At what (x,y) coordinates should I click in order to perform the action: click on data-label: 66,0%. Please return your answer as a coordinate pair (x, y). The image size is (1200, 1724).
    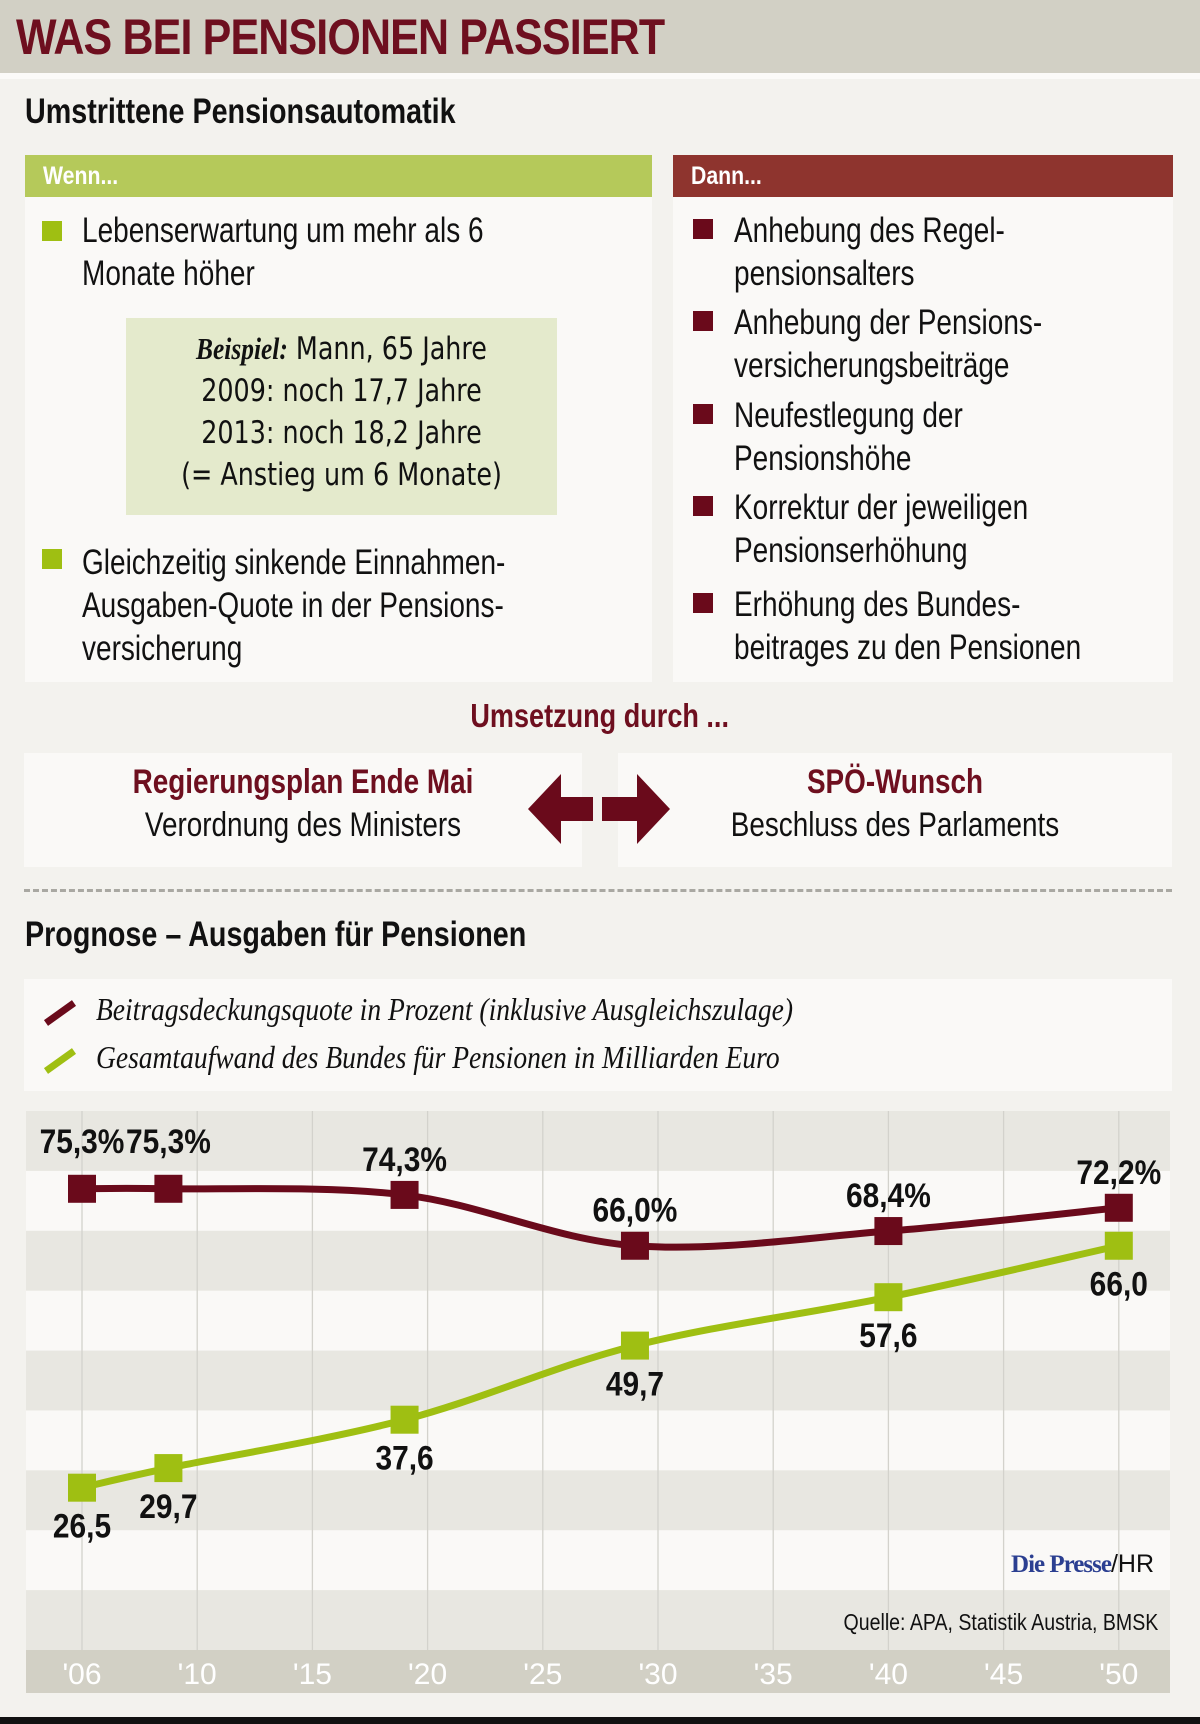
    Looking at the image, I should click on (635, 1210).